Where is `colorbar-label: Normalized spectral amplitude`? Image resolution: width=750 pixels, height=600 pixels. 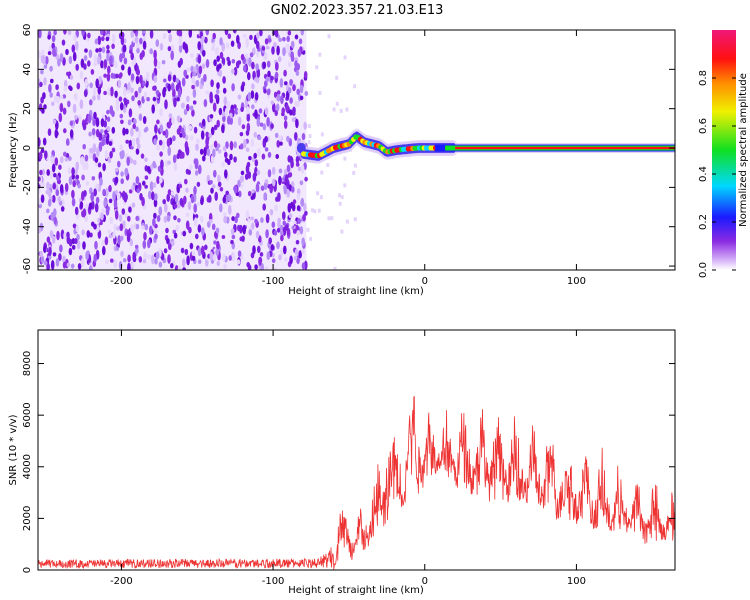 colorbar-label: Normalized spectral amplitude is located at coordinates (743, 150).